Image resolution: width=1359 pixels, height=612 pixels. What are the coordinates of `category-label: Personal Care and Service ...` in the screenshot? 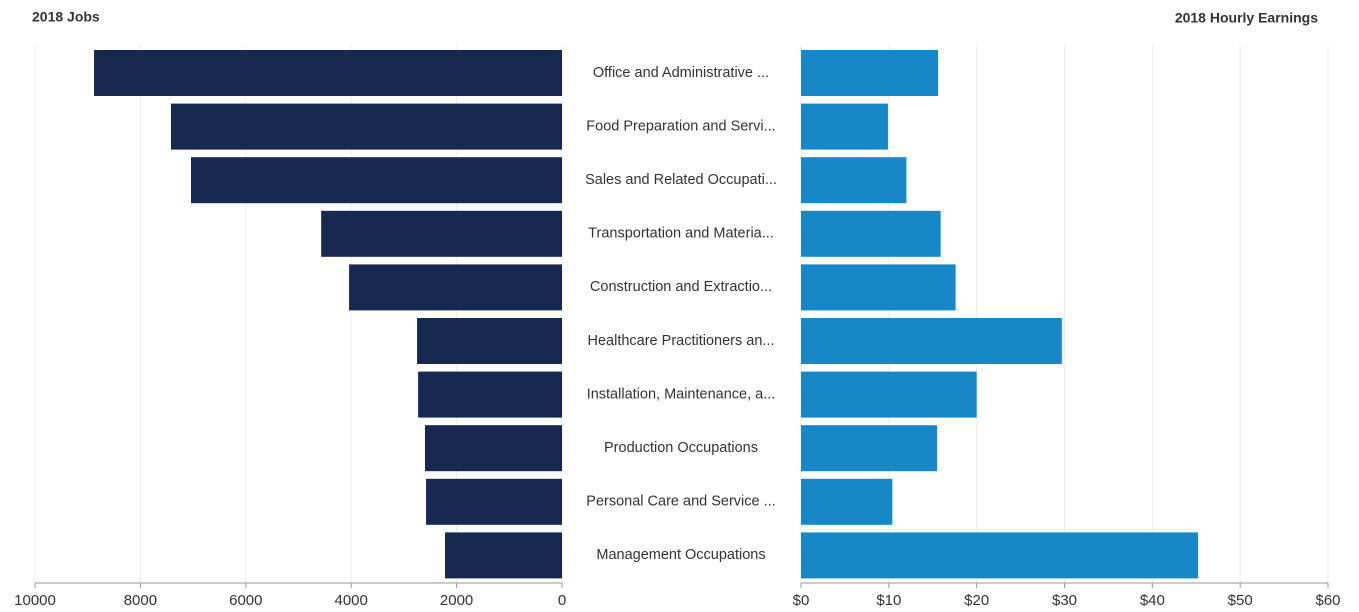 It's located at (680, 502).